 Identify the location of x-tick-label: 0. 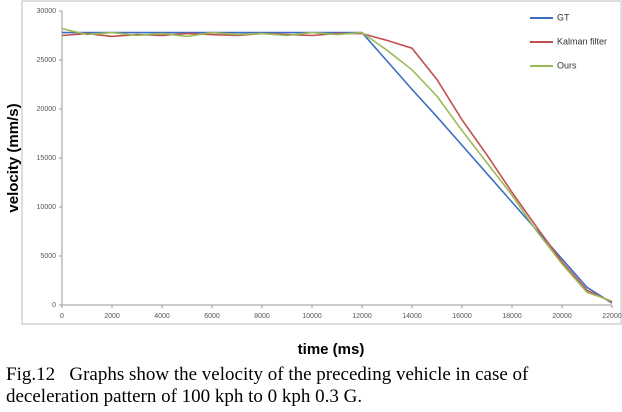
(62, 316).